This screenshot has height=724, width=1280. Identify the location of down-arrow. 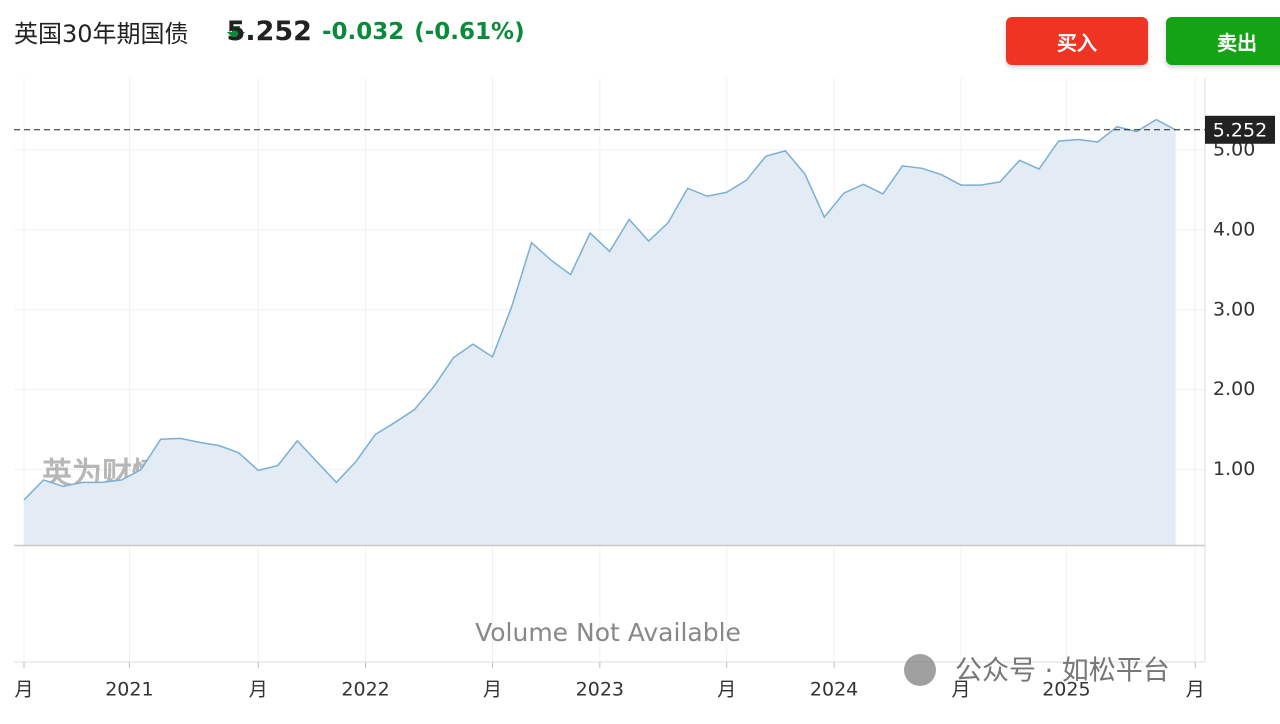
(236, 33).